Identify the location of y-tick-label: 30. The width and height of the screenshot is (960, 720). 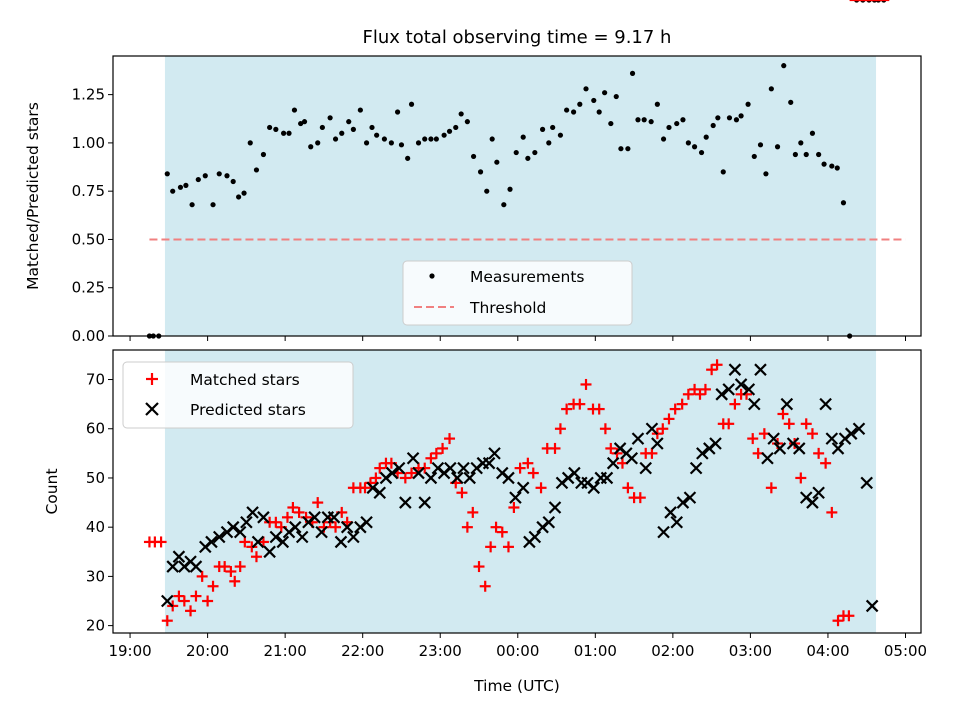
(95, 576).